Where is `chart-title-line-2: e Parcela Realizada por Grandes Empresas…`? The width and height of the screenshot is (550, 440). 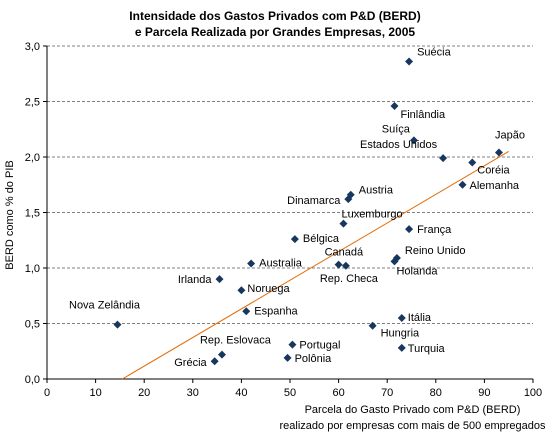 chart-title-line-2: e Parcela Realizada por Grandes Empresas… is located at coordinates (275, 32).